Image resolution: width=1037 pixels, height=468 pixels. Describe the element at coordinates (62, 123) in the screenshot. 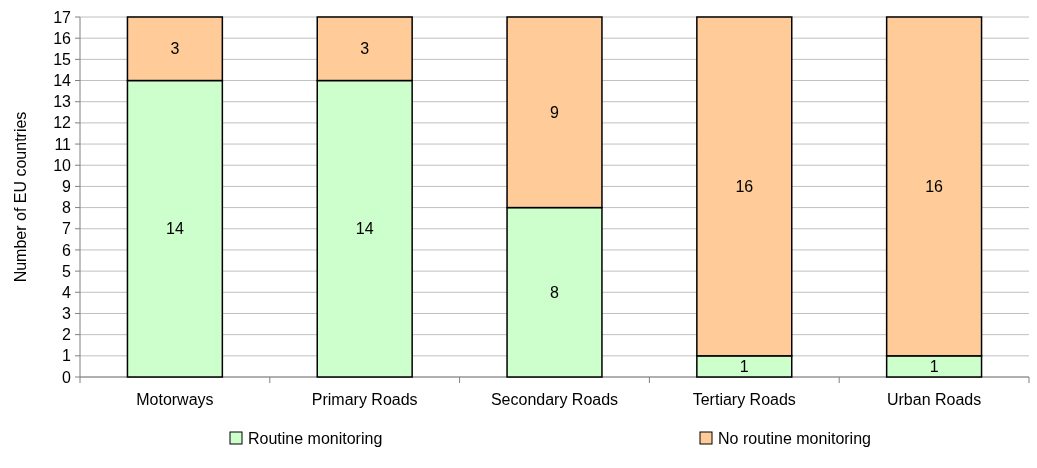

I see `y-tick-label: 12` at that location.